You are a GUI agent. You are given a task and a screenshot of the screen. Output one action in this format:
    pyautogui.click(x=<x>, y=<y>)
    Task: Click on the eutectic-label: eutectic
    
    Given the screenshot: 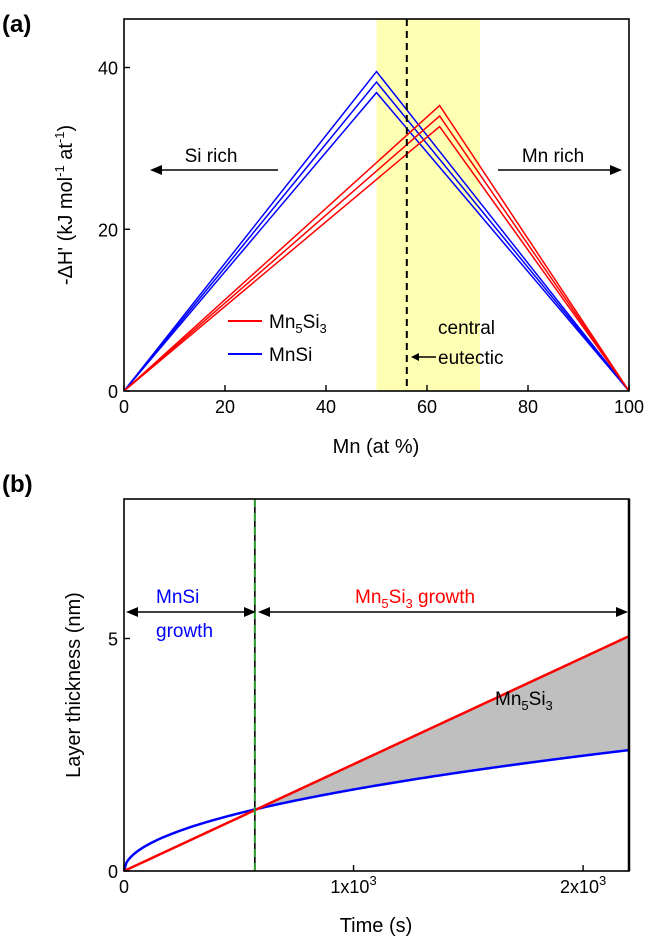 What is the action you would take?
    pyautogui.click(x=470, y=358)
    